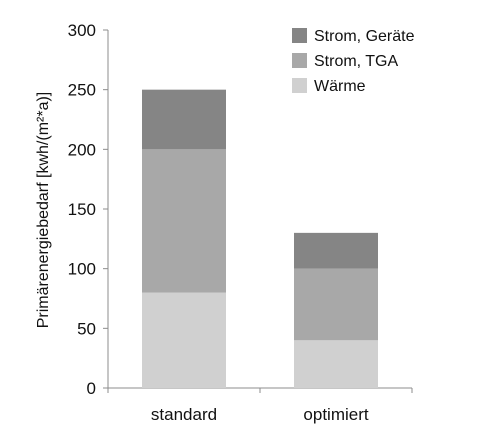 Image resolution: width=500 pixels, height=435 pixels. What do you see at coordinates (82, 269) in the screenshot?
I see `y-tick-label: 100` at bounding box center [82, 269].